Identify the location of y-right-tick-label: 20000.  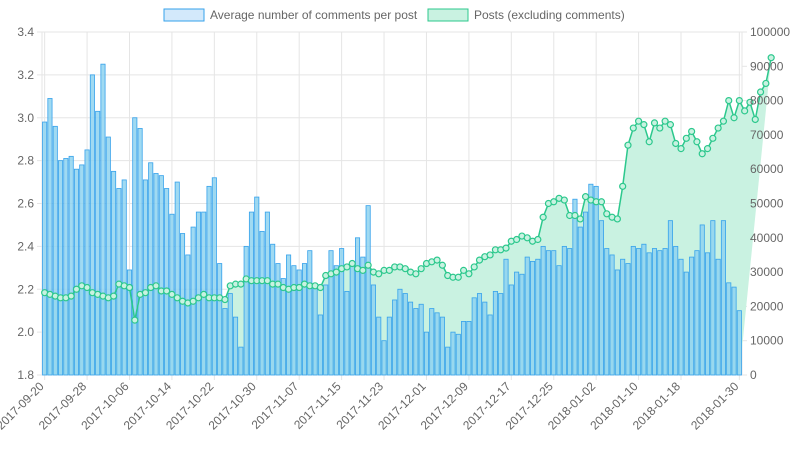
(767, 306).